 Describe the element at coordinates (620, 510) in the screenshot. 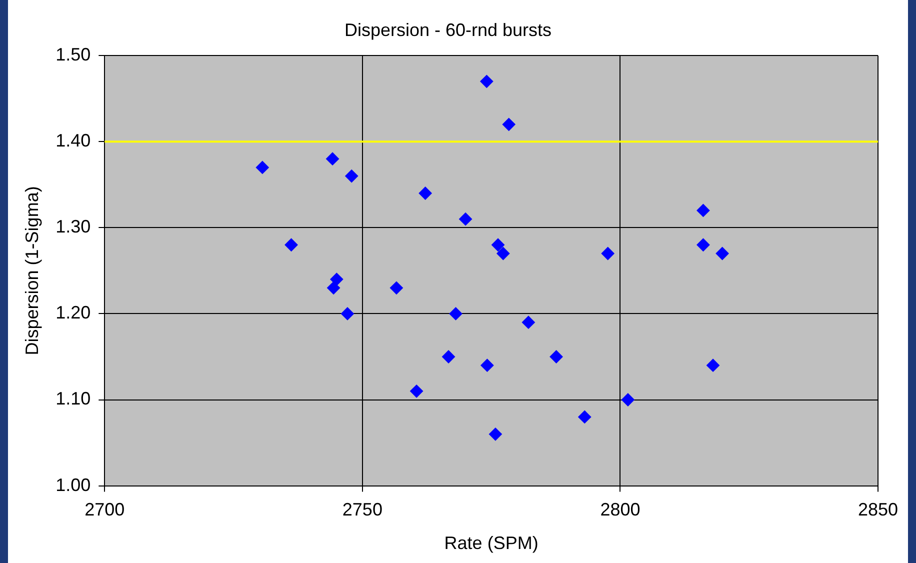

I see `x-tick-label: 2800` at that location.